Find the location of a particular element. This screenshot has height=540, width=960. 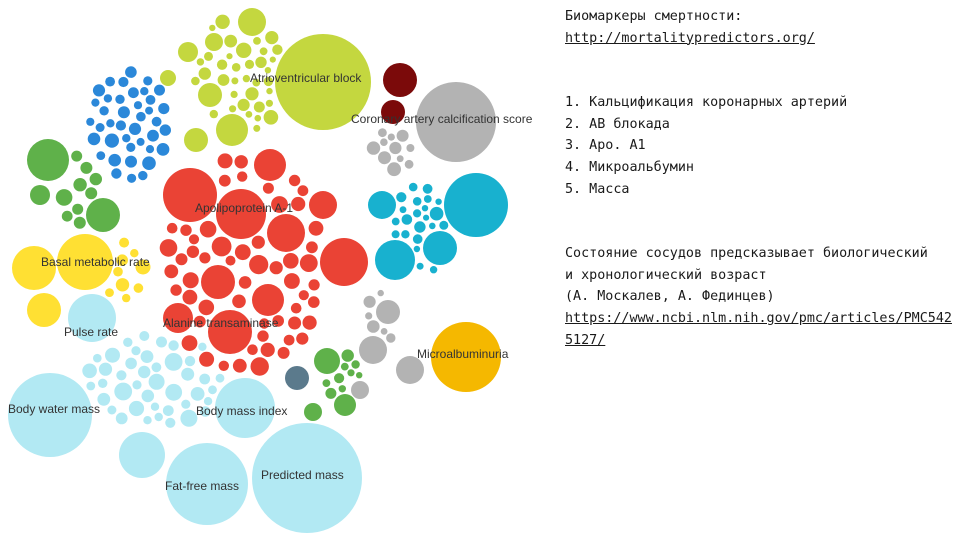

mortality-predictors-link: http://mortalitypredictors.org/ is located at coordinates (690, 38).